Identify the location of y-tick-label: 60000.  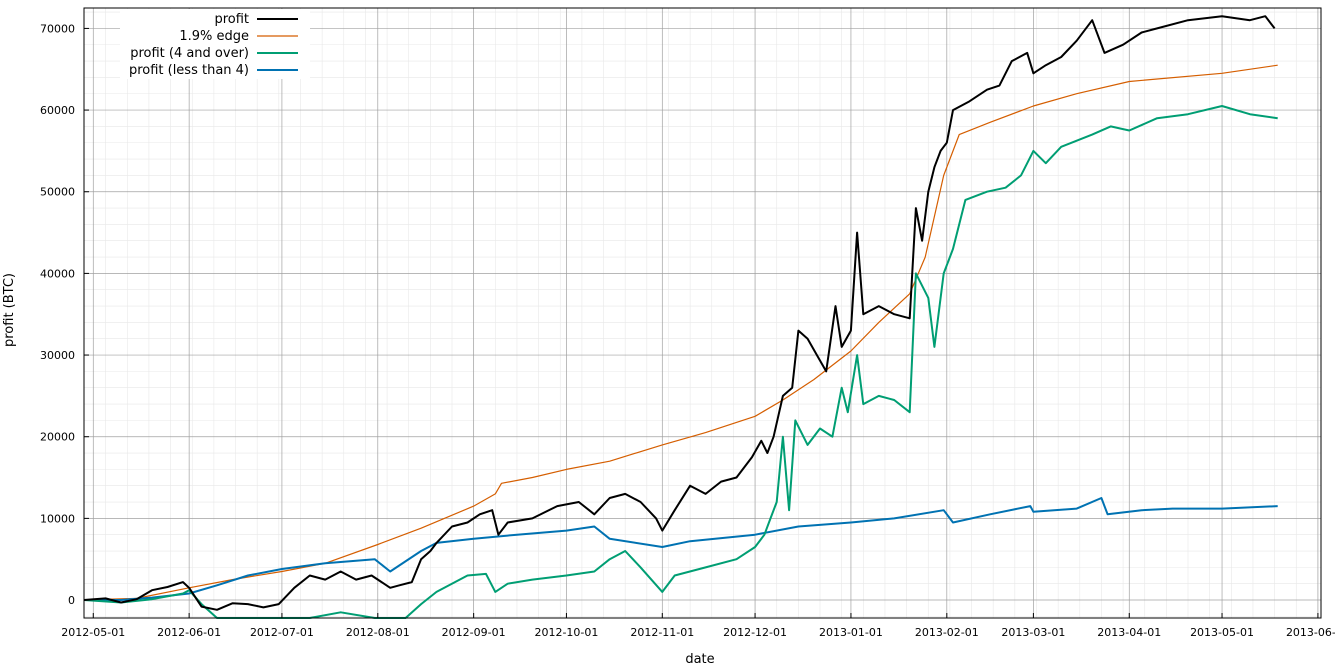
(57, 110).